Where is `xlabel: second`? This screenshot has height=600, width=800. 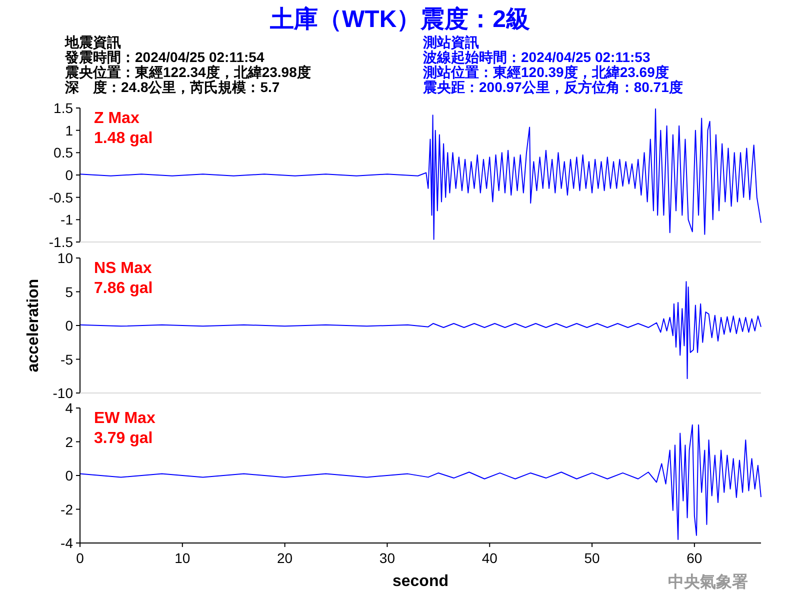
xlabel: second is located at coordinates (420, 581).